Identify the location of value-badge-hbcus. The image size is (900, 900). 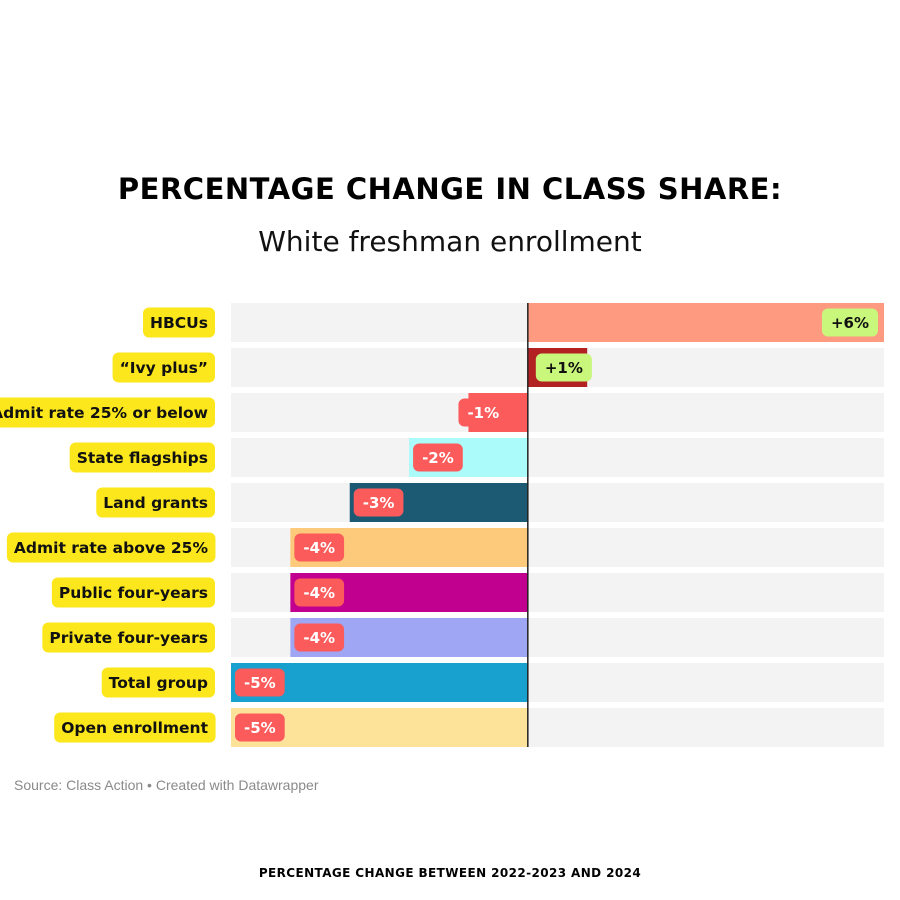
(849, 322).